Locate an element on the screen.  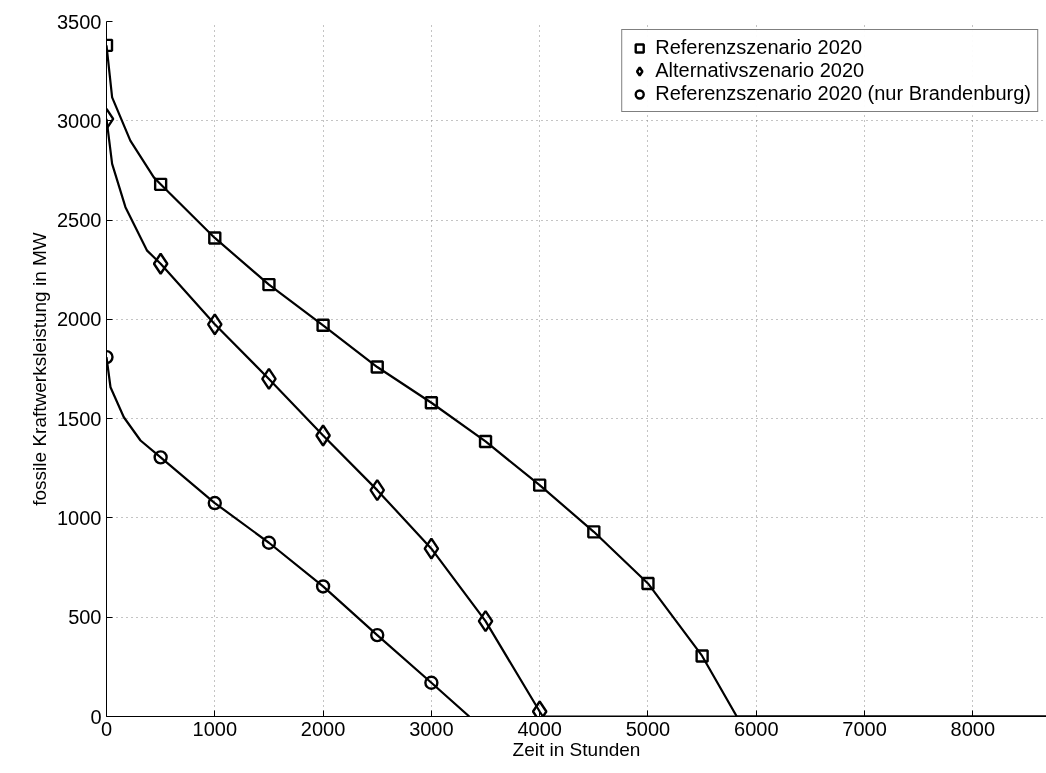
y-tick-label: 2000 is located at coordinates (79, 319).